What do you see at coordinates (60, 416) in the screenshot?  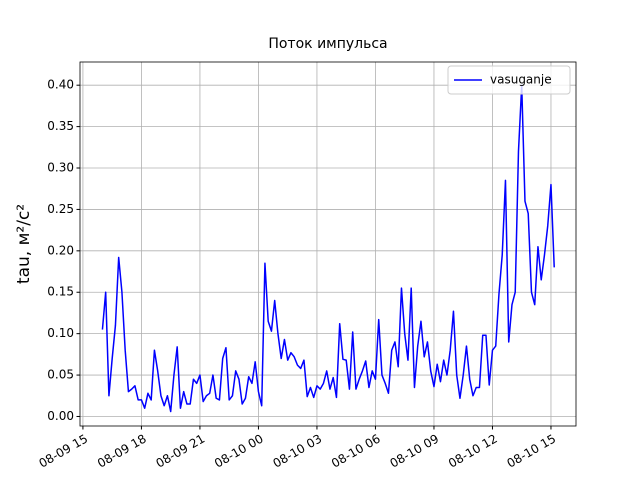 I see `y-tick-label: 0.00` at bounding box center [60, 416].